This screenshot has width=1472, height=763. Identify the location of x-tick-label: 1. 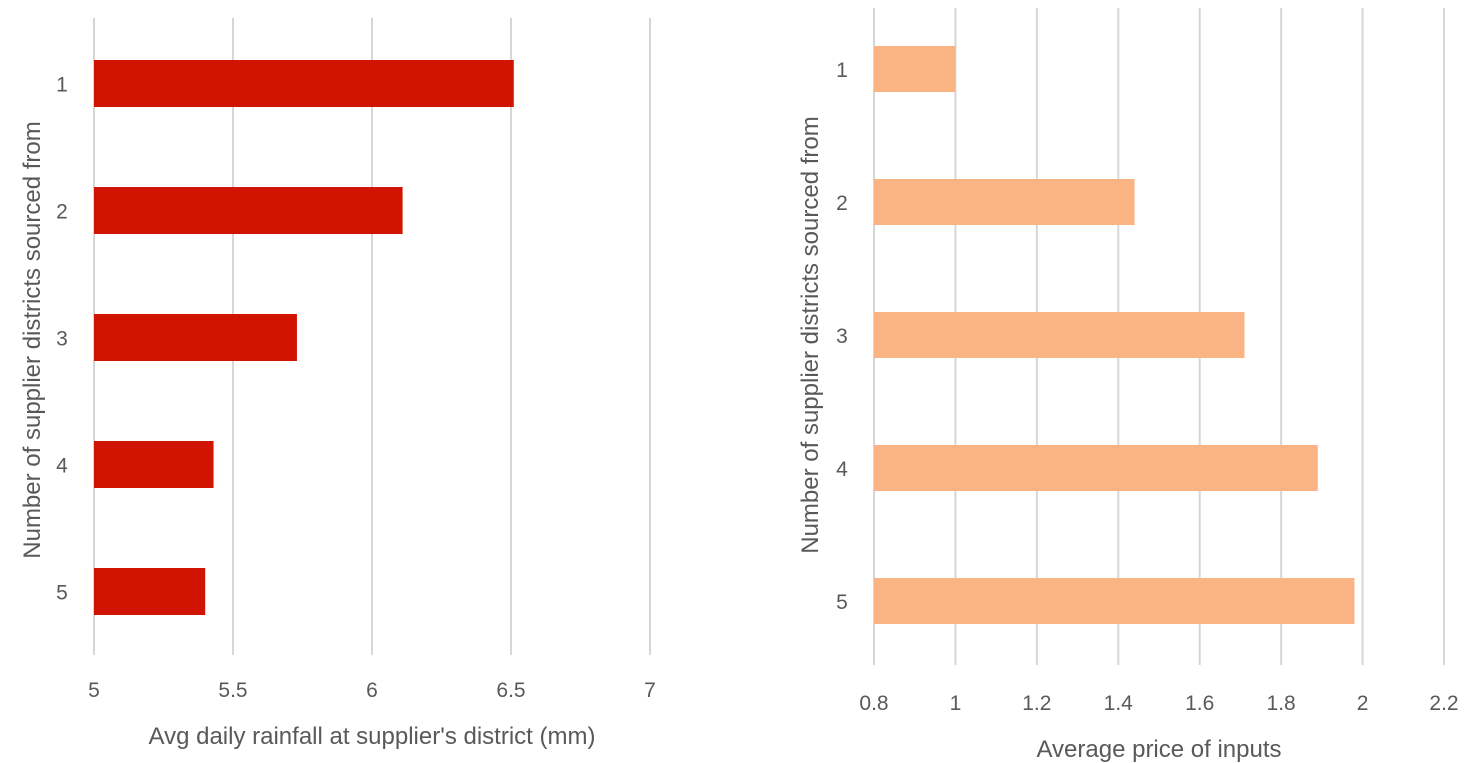
(956, 703).